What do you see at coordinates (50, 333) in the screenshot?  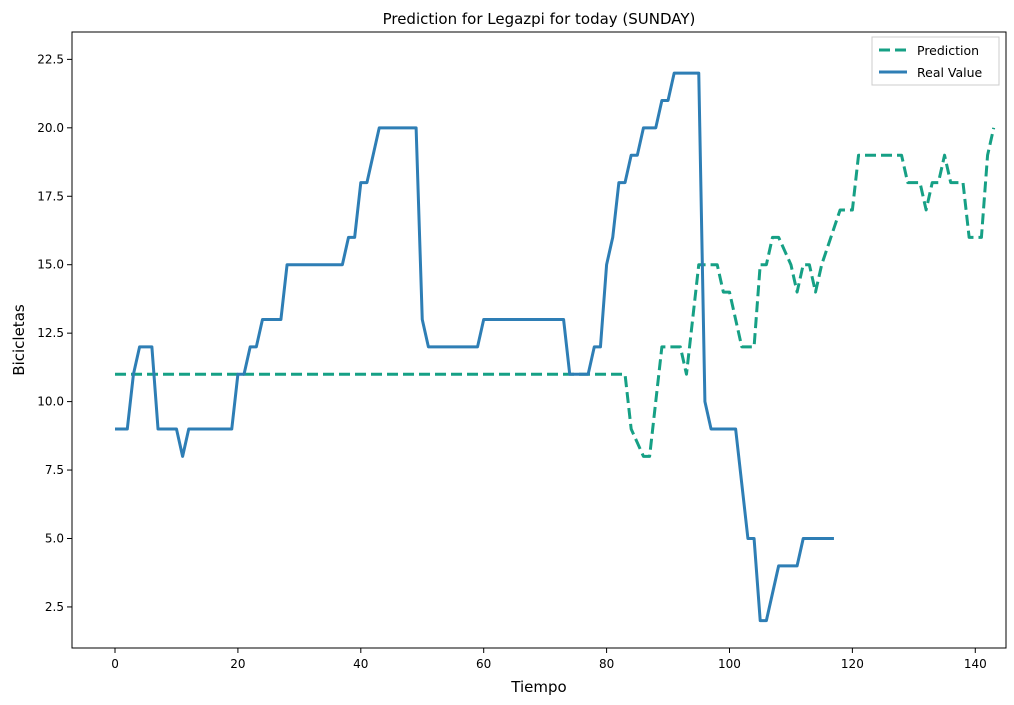 I see `y-tick-label: 12.5` at bounding box center [50, 333].